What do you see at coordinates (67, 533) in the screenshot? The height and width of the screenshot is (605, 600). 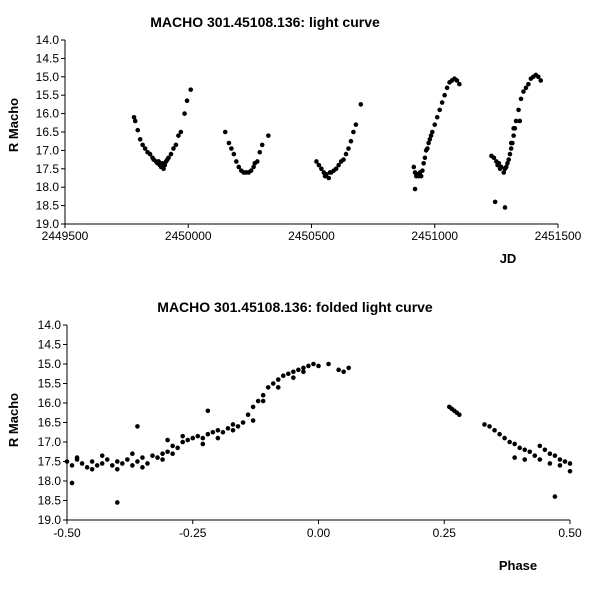 I see `x-tick-label: -0.50` at bounding box center [67, 533].